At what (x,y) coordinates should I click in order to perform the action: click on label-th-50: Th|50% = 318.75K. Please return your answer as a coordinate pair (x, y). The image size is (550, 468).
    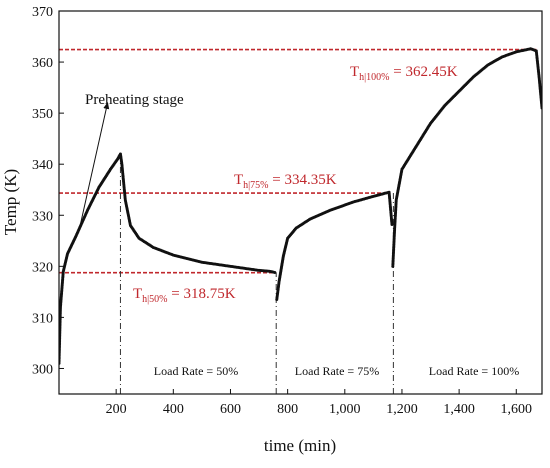
    Looking at the image, I should click on (184, 295).